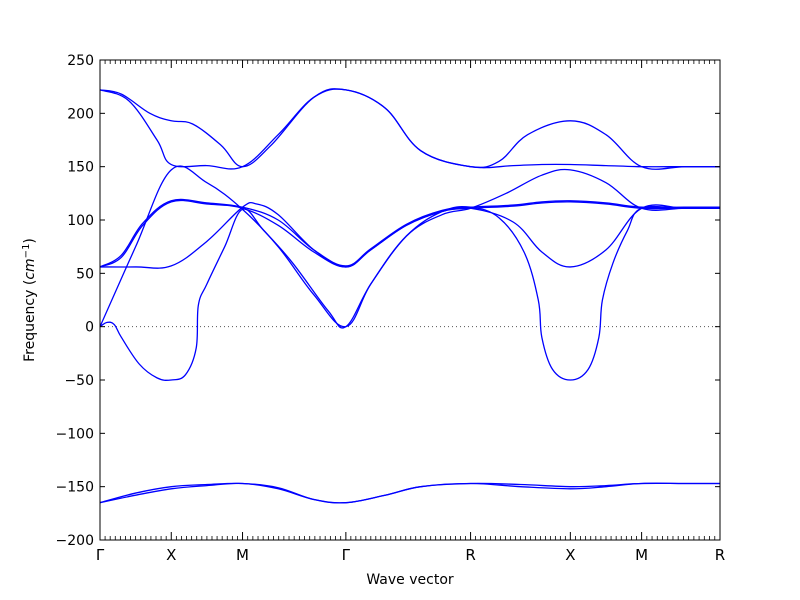  Describe the element at coordinates (30, 240) in the screenshot. I see `y-axis-label-close: )` at that location.